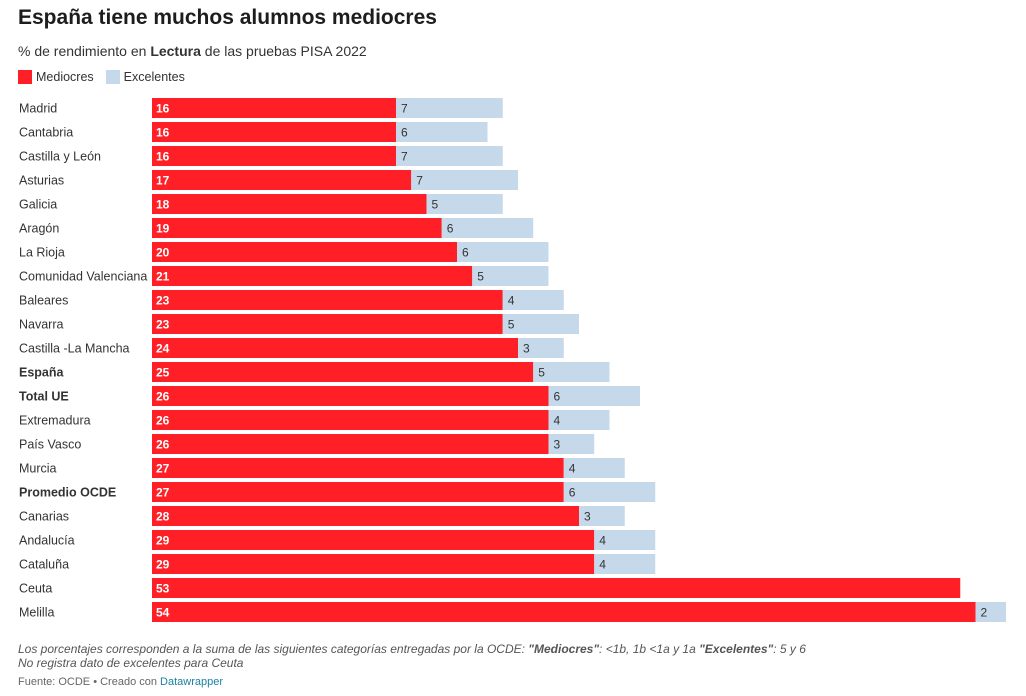 Image resolution: width=1026 pixels, height=696 pixels. I want to click on category-label-murcia: Murcia, so click(38, 469).